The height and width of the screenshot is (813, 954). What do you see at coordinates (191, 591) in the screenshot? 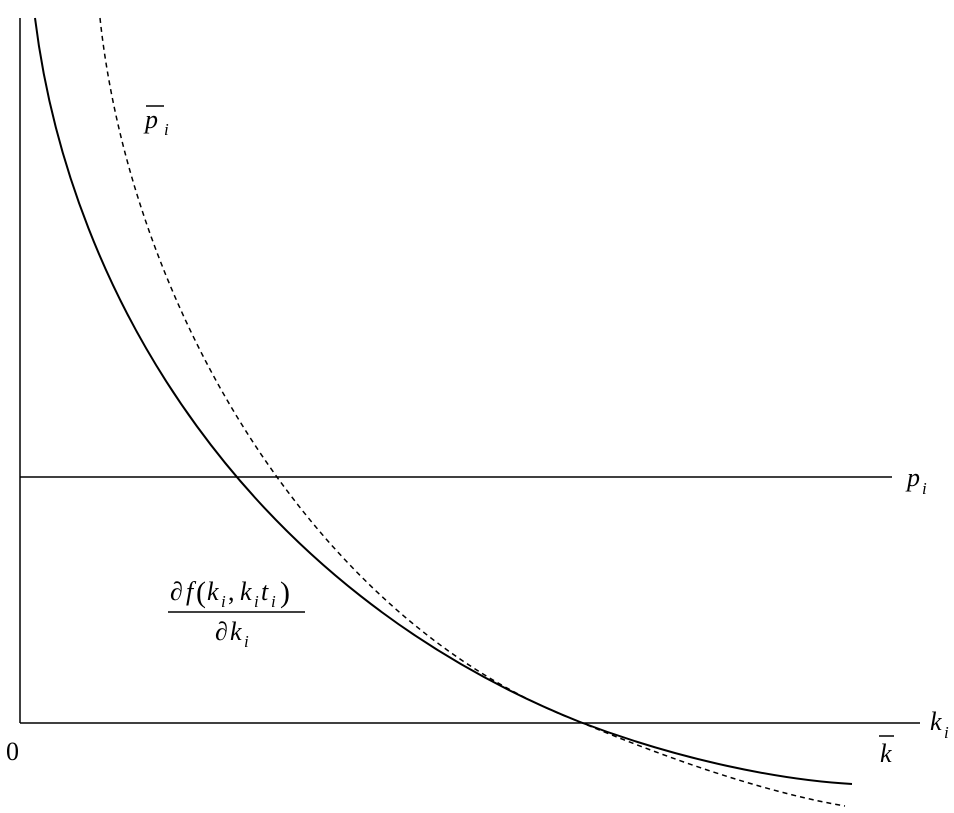
I see `mp-f: f` at bounding box center [191, 591].